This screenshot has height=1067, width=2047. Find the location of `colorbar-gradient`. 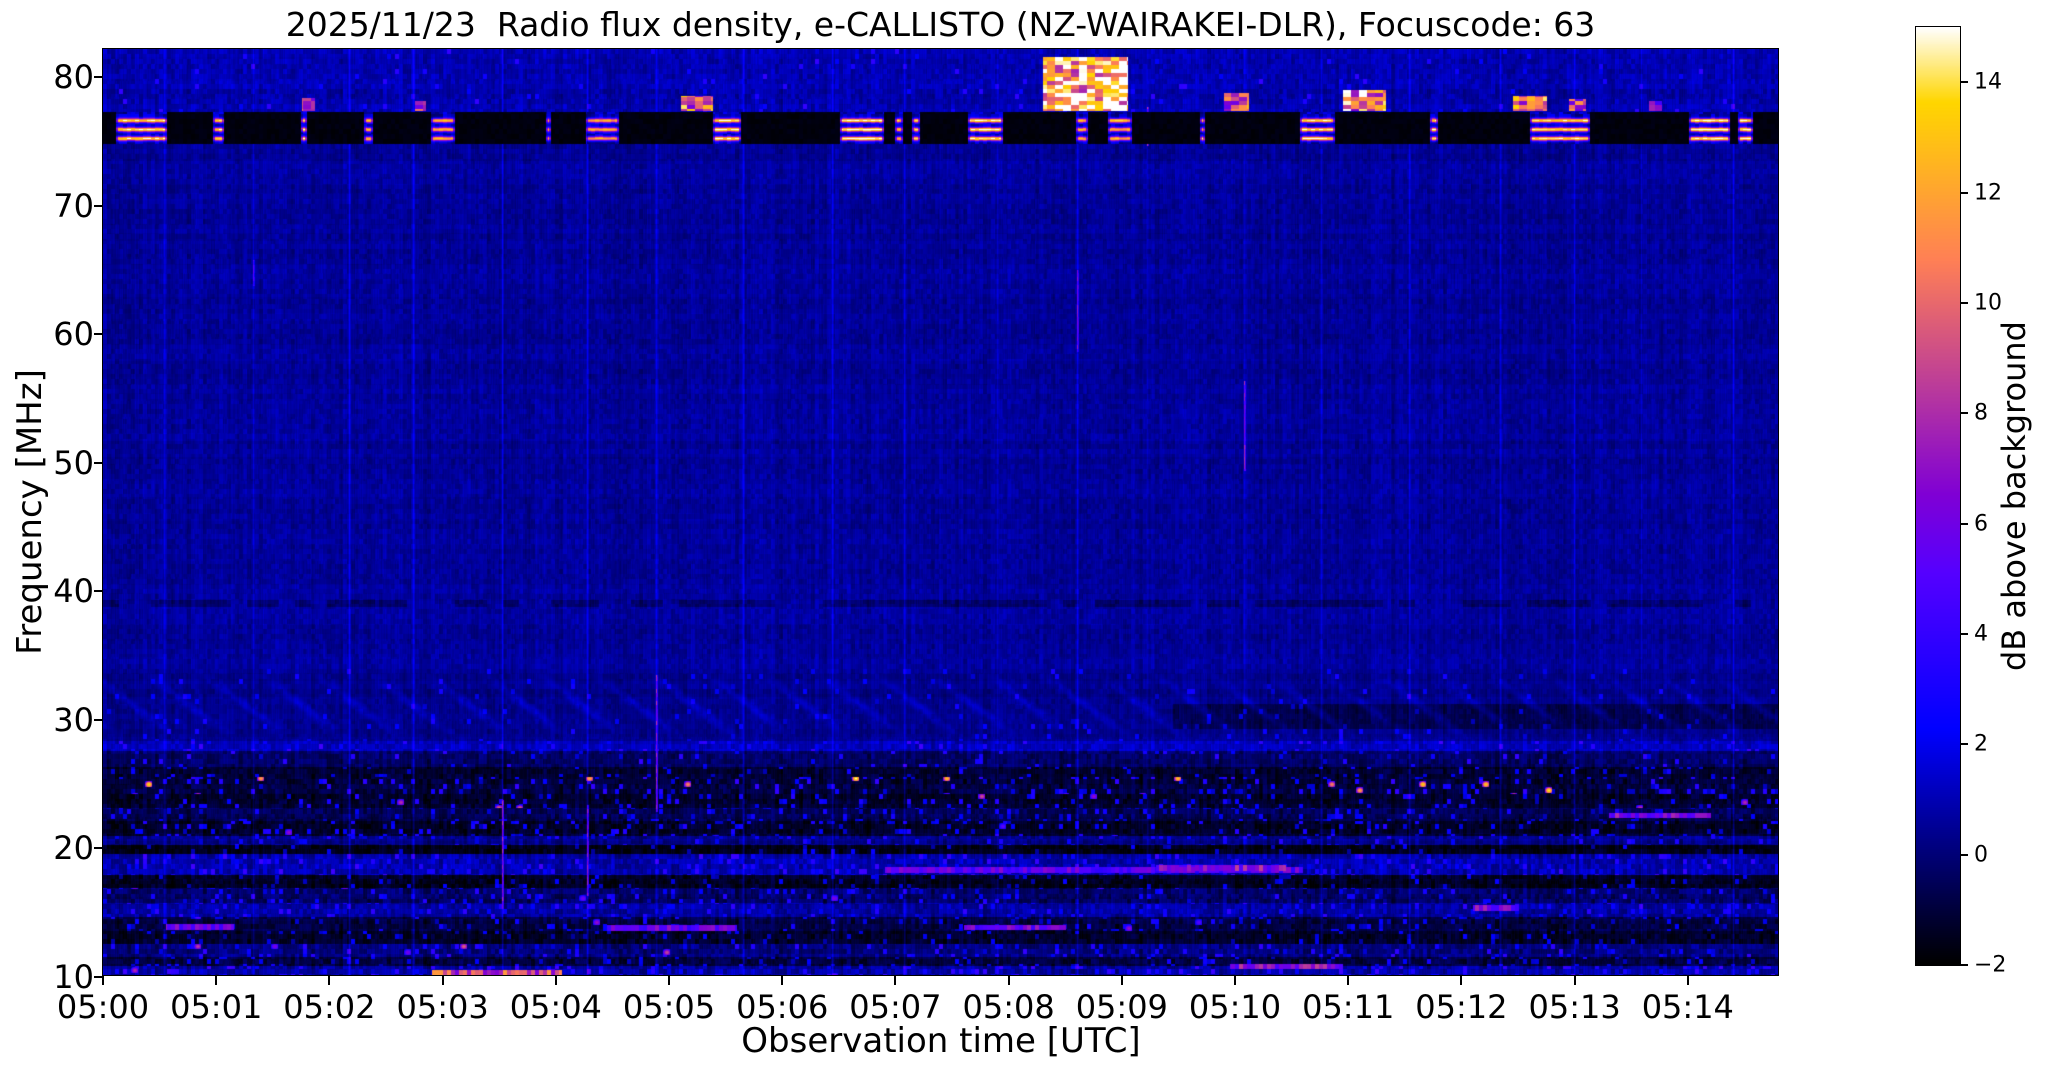

colorbar-gradient is located at coordinates (1938, 496).